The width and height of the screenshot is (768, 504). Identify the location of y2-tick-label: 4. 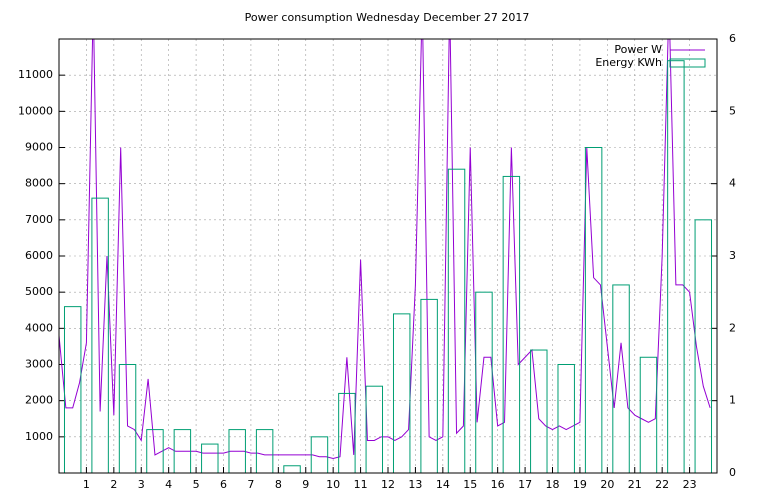
(732, 183).